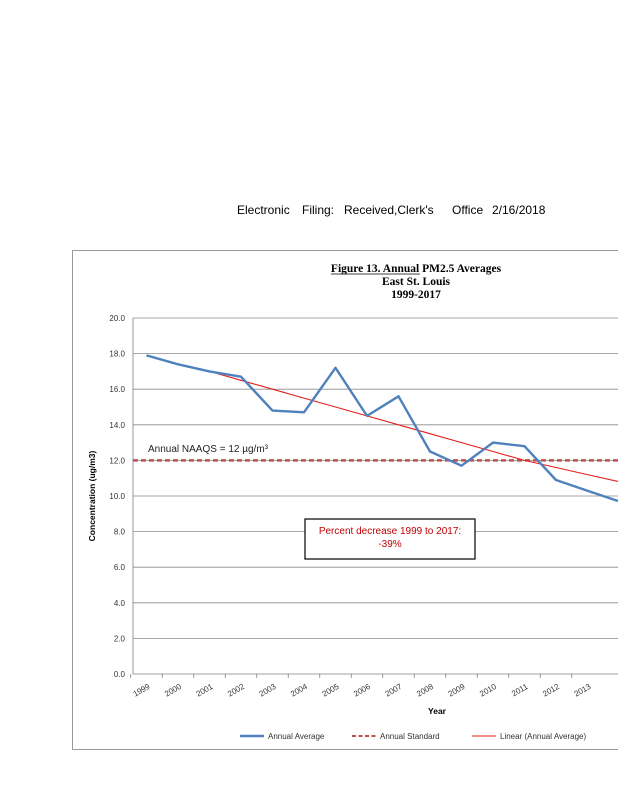 This screenshot has width=618, height=800. I want to click on chart-title-line-1: Figure 13. Annual PM2.5 Averages, so click(416, 269).